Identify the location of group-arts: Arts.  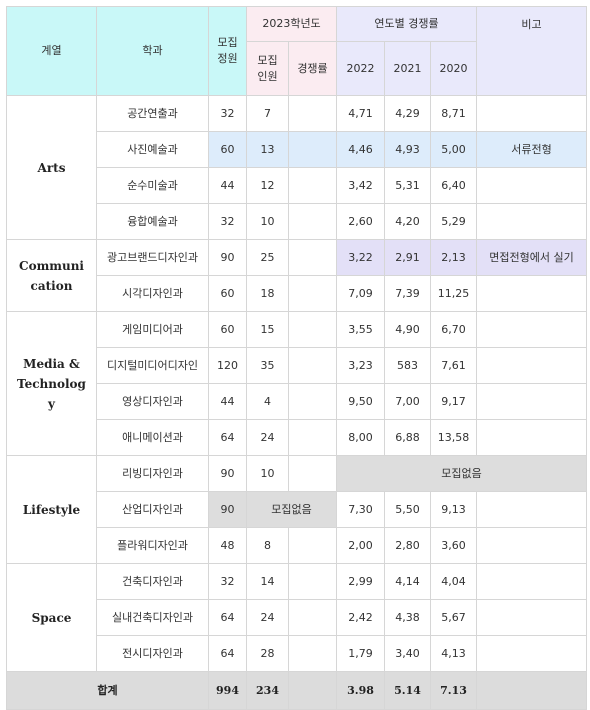
(51, 167).